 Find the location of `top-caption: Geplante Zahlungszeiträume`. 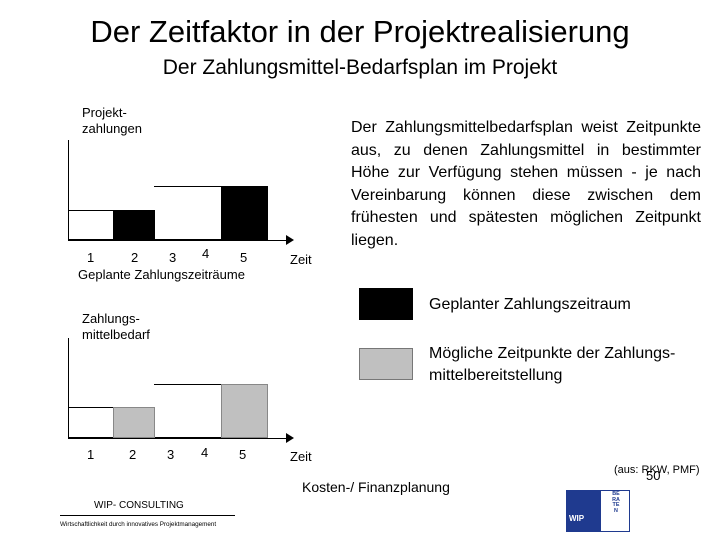

top-caption: Geplante Zahlungszeiträume is located at coordinates (161, 274).